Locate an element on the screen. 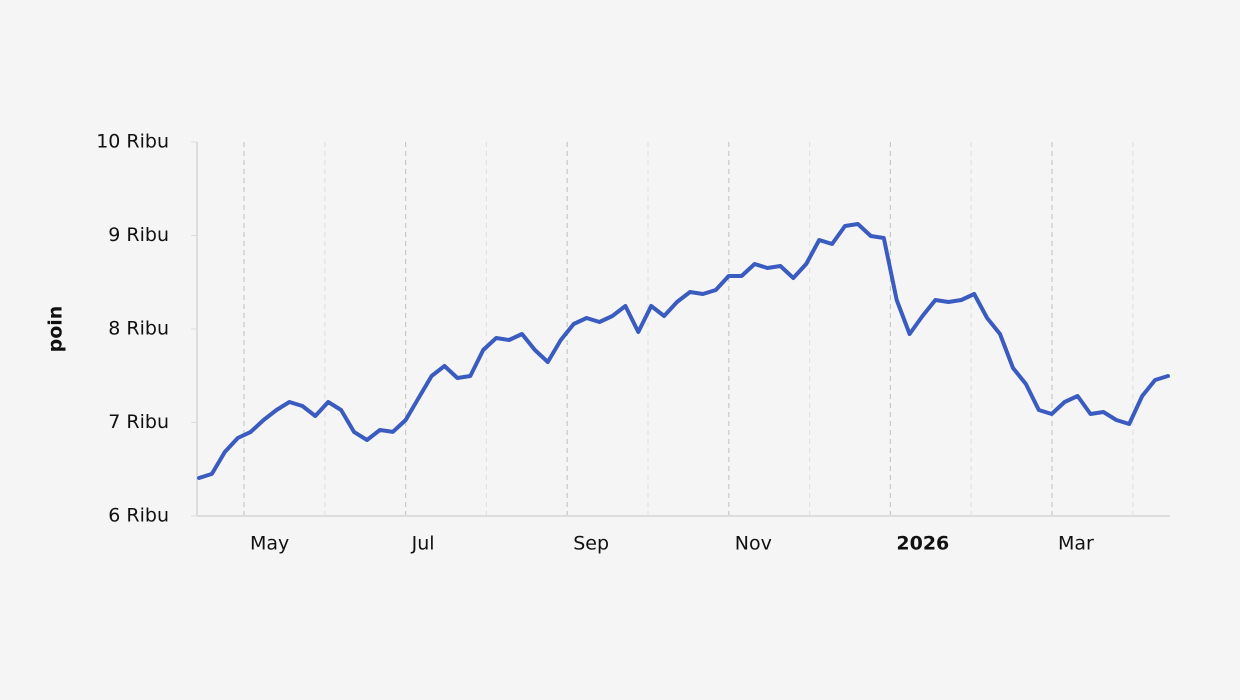 Image resolution: width=1240 pixels, height=700 pixels. x-tick-label: 2026 is located at coordinates (922, 544).